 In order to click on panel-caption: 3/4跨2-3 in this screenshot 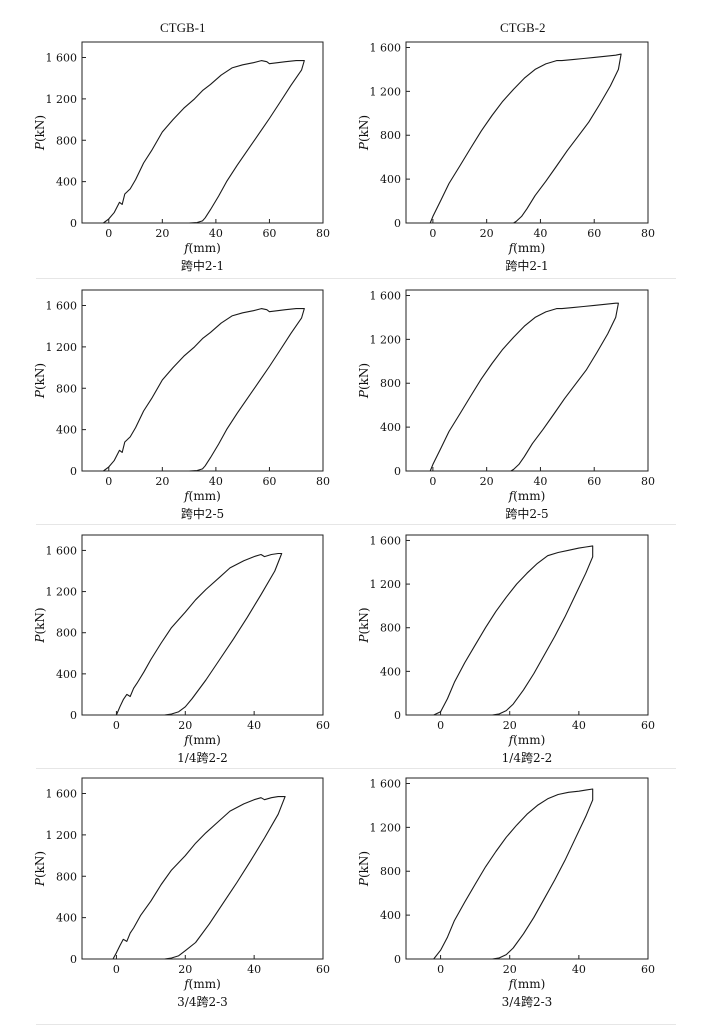, I will do `click(527, 1002)`.